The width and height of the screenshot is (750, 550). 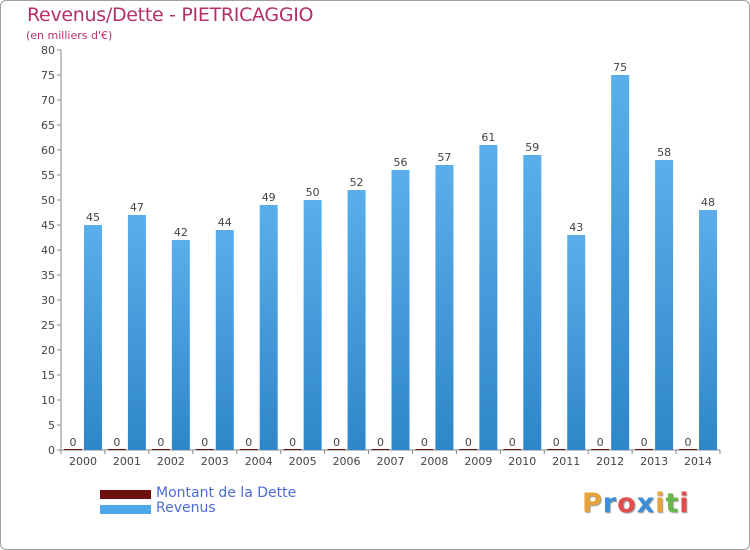 I want to click on x-tick-label: 2006, so click(x=347, y=461).